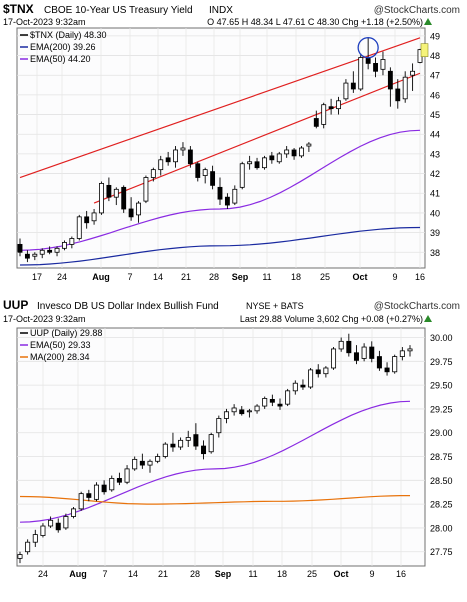 The image size is (467, 602). What do you see at coordinates (417, 306) in the screenshot?
I see `uup-brand: @StockCharts.com` at bounding box center [417, 306].